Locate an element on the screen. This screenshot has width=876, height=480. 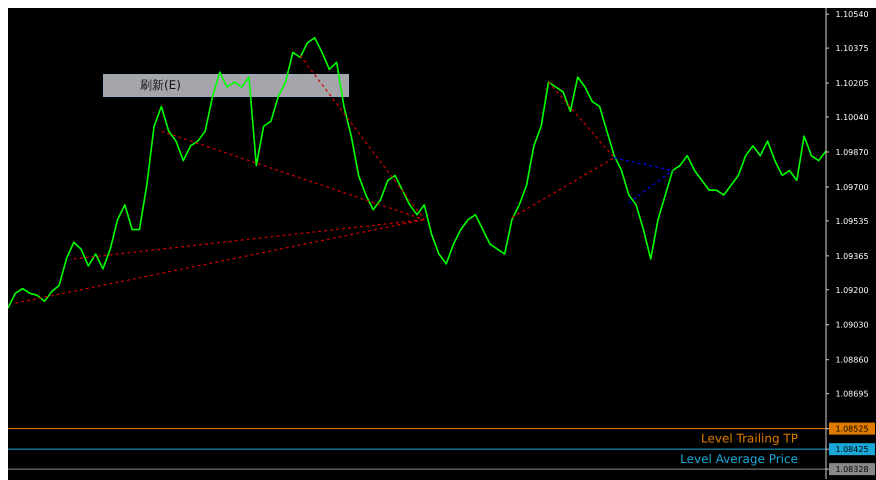
y-tick-label: 1.08425 is located at coordinates (852, 449).